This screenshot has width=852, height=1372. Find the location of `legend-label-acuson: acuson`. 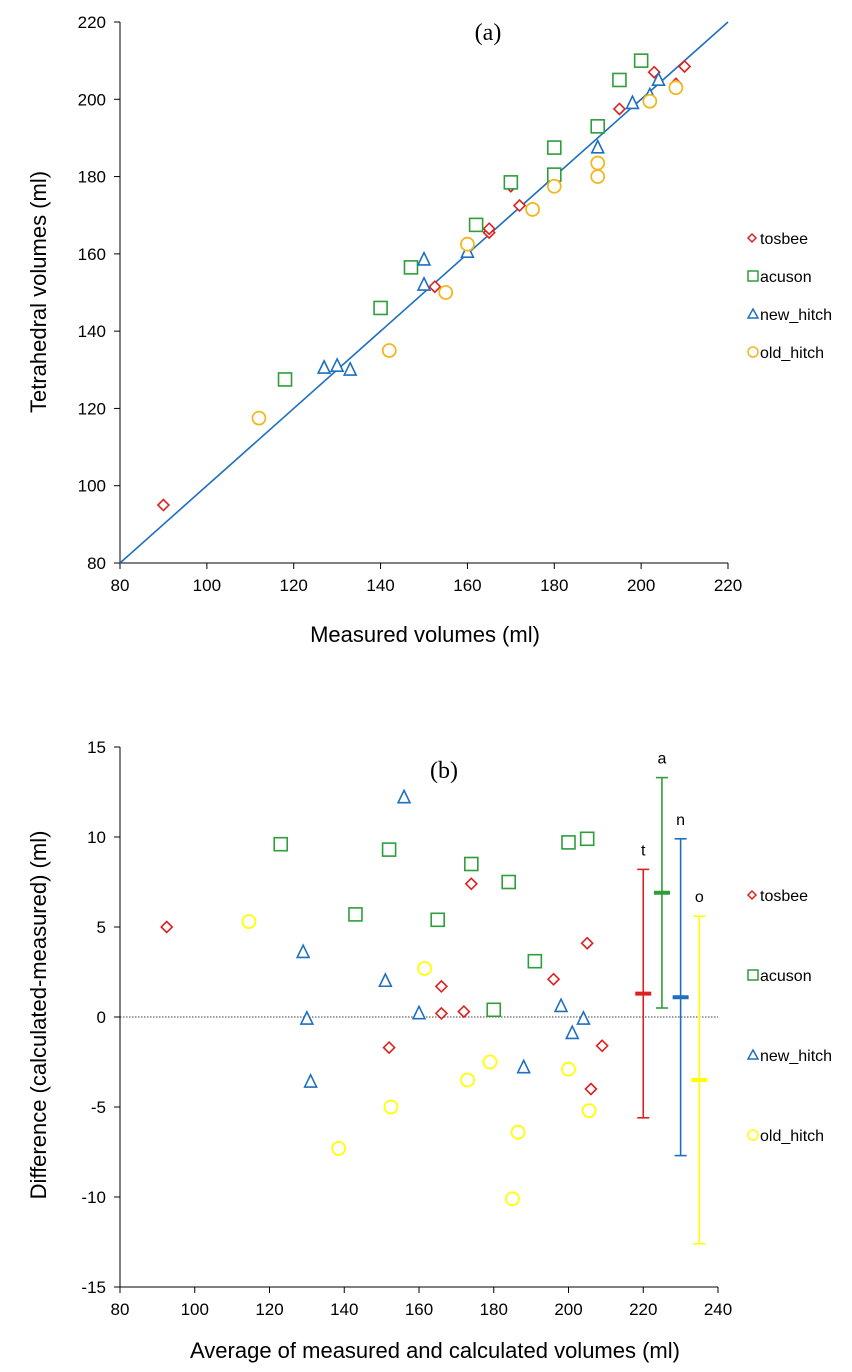

legend-label-acuson: acuson is located at coordinates (786, 976).